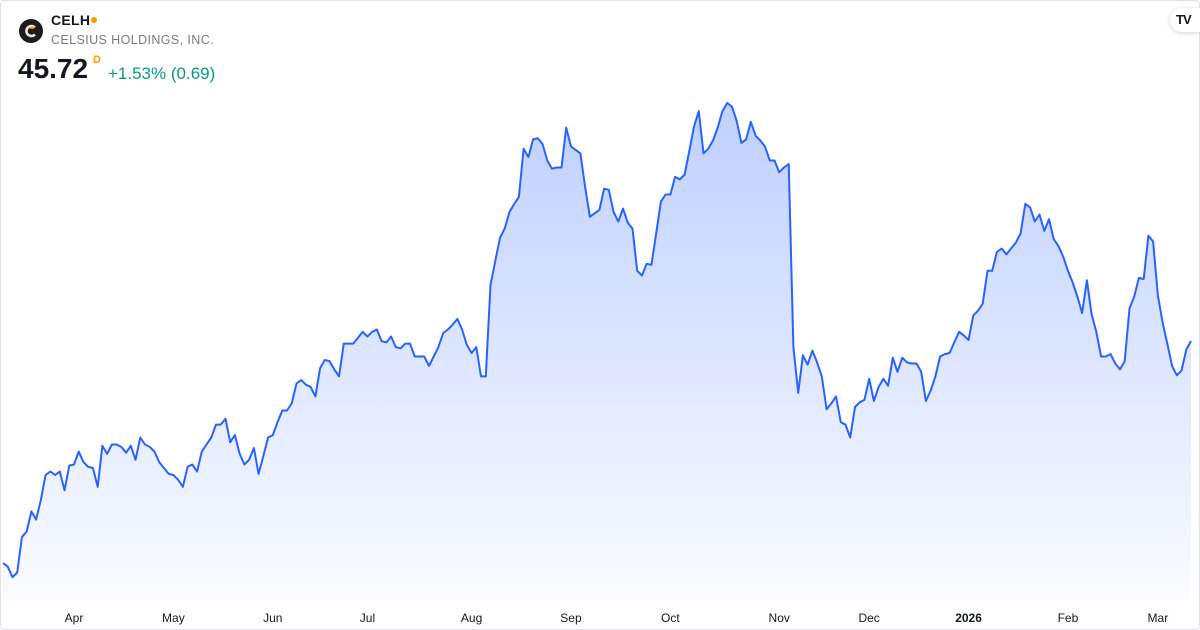 The height and width of the screenshot is (630, 1200). Describe the element at coordinates (670, 618) in the screenshot. I see `x-tick-label: Oct` at that location.